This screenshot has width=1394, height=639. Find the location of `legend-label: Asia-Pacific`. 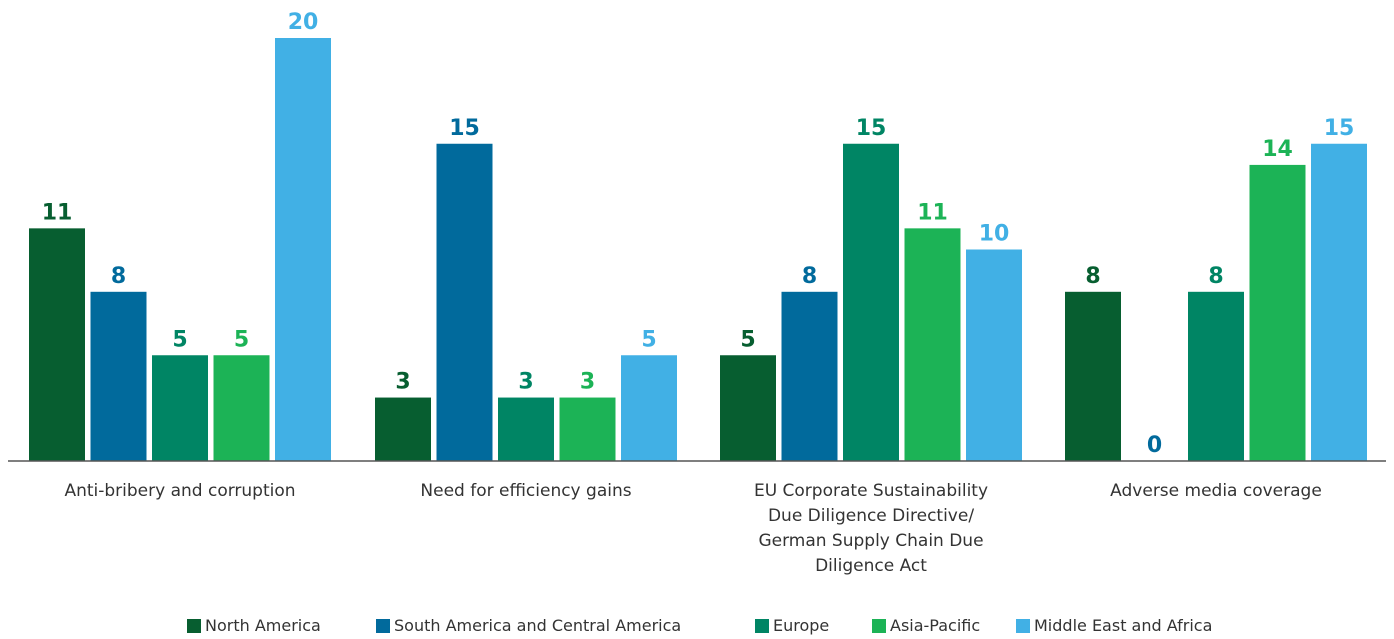

legend-label: Asia-Pacific is located at coordinates (935, 625).